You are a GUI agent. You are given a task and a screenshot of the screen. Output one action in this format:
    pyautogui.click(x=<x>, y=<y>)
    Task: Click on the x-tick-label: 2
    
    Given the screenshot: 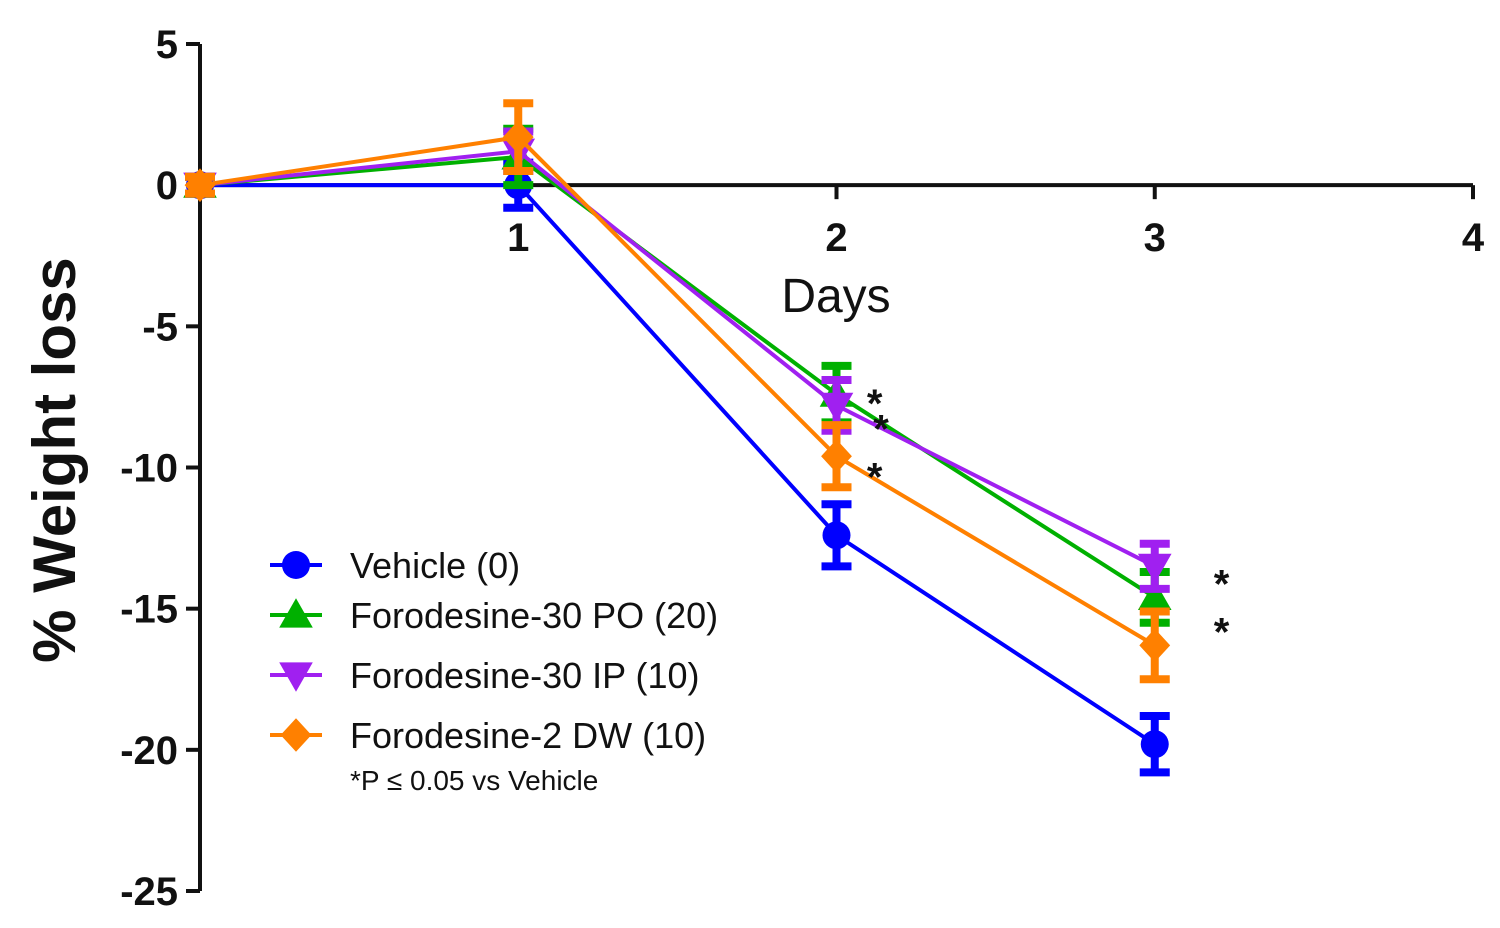 What is the action you would take?
    pyautogui.click(x=836, y=238)
    